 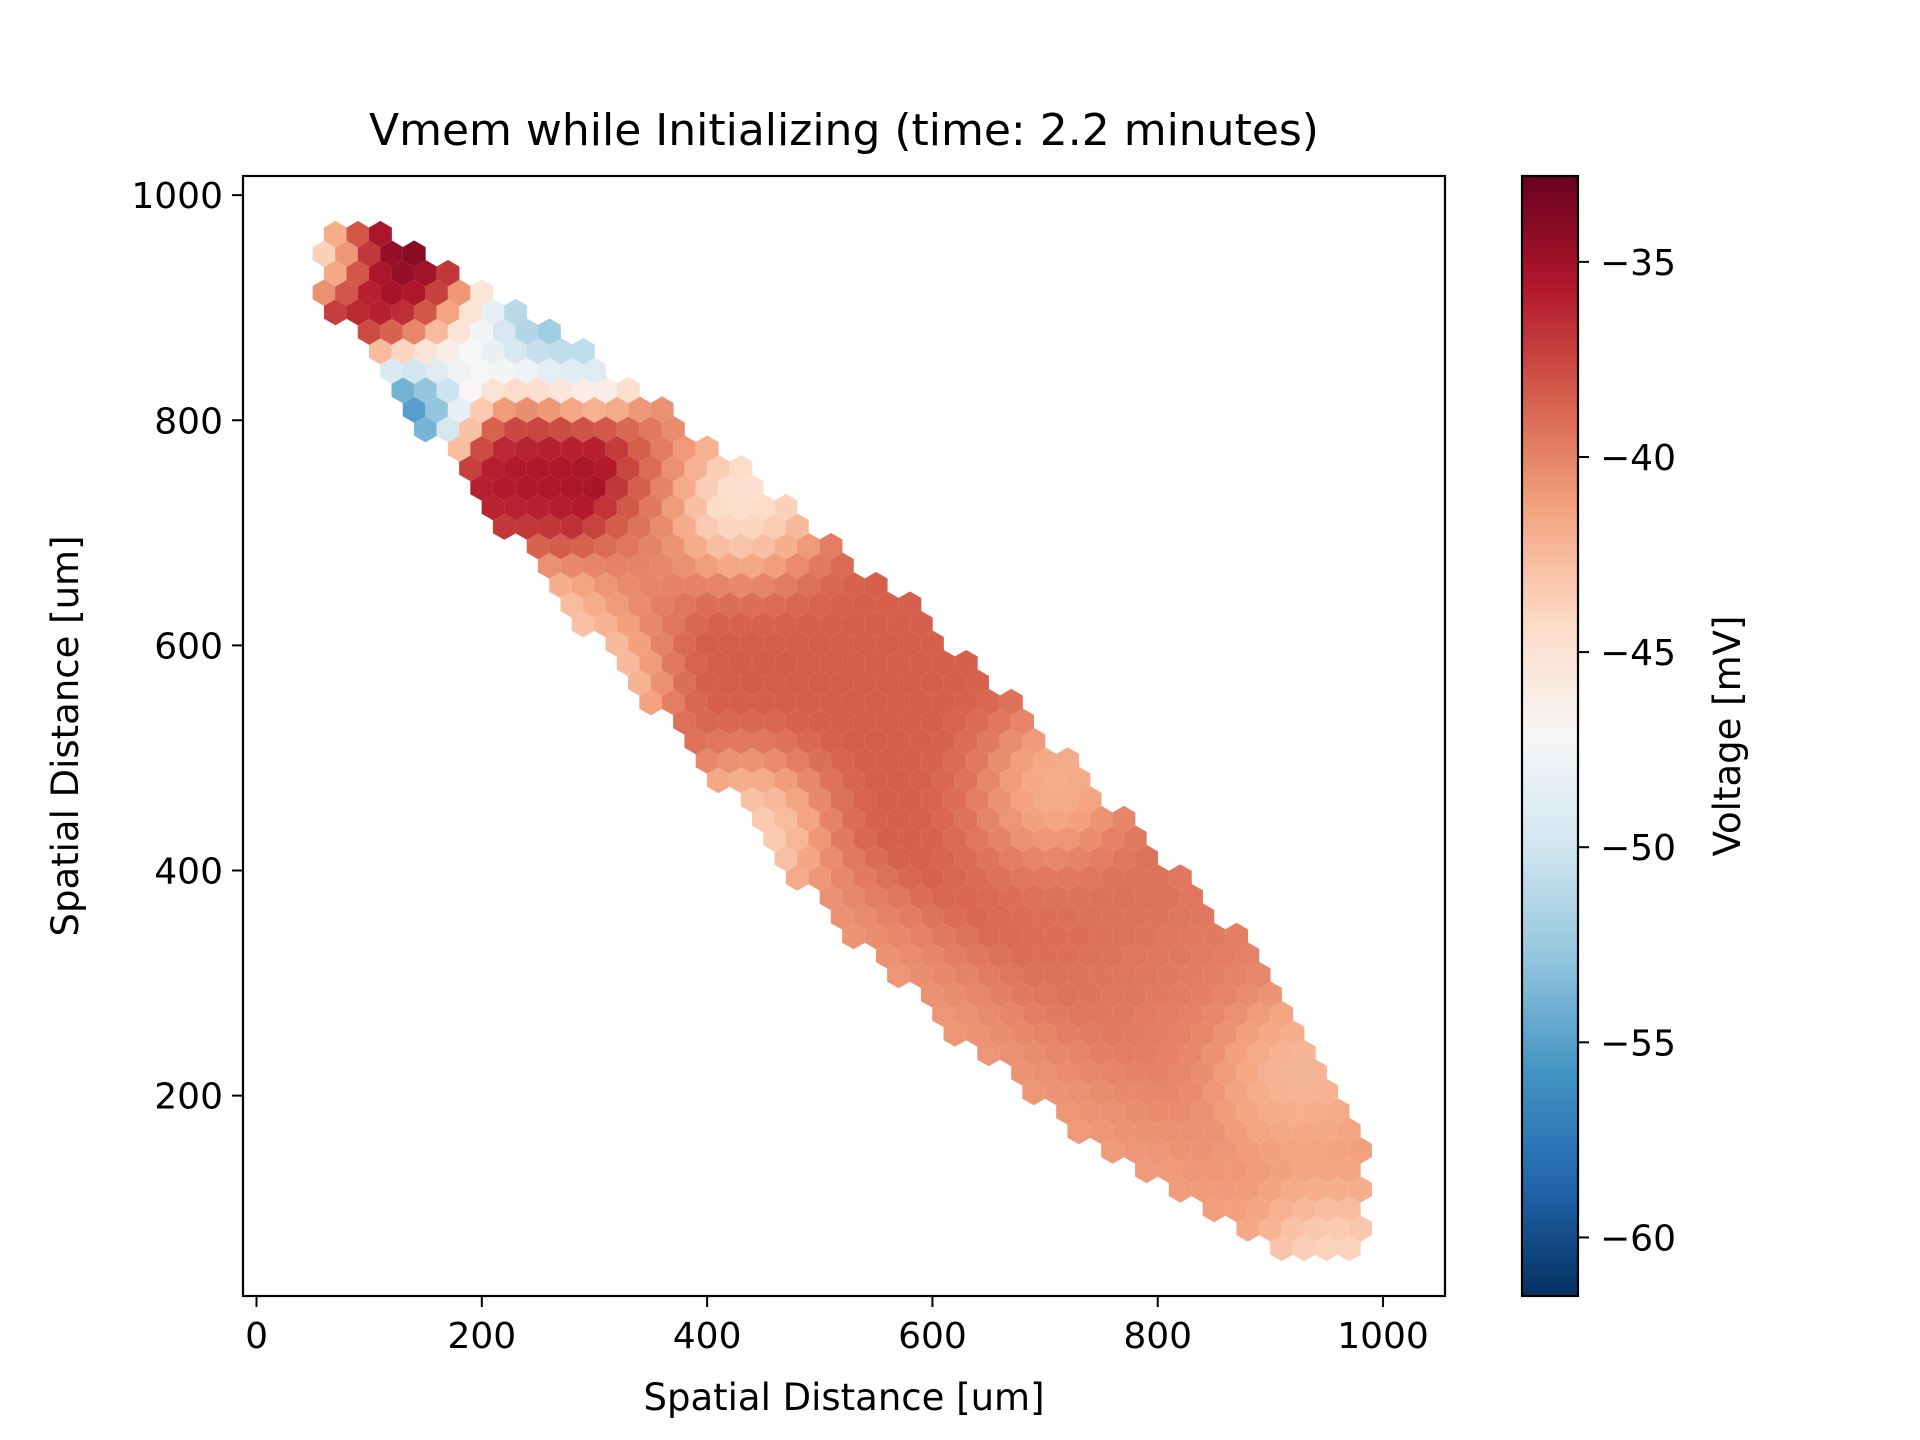 I want to click on y-tick-label: 400, so click(x=188, y=872).